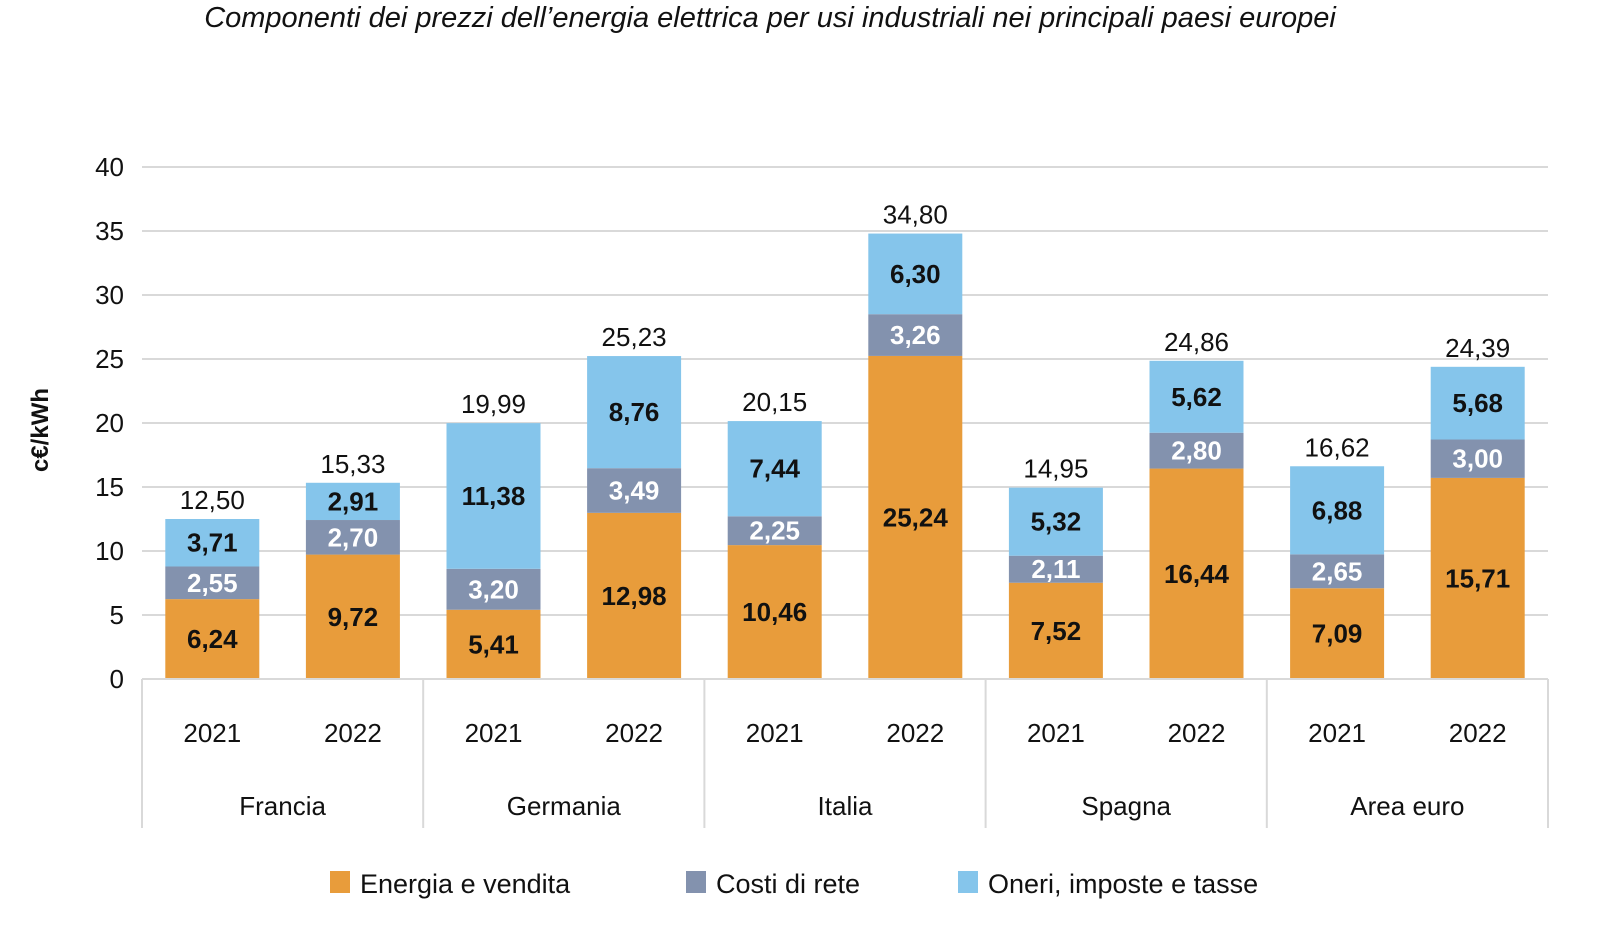 This screenshot has width=1612, height=944. Describe the element at coordinates (352, 464) in the screenshot. I see `total-label: 15,33` at that location.